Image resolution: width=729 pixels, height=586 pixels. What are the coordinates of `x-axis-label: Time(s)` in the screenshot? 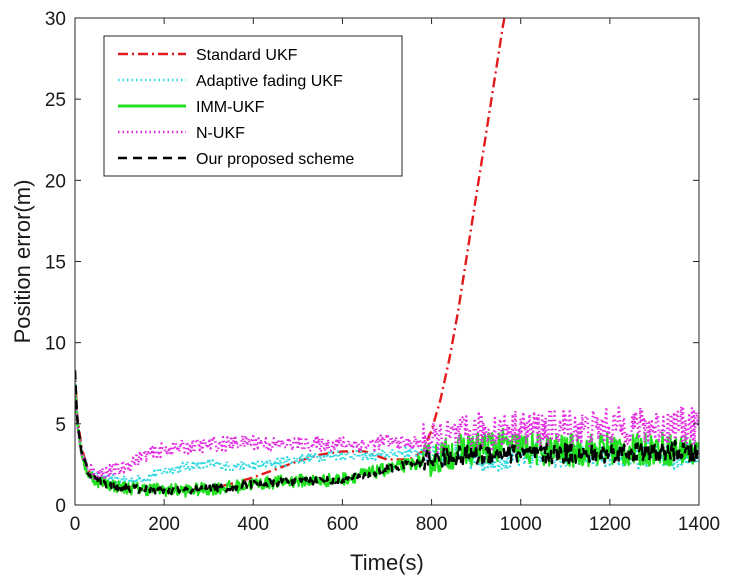 It's located at (387, 562).